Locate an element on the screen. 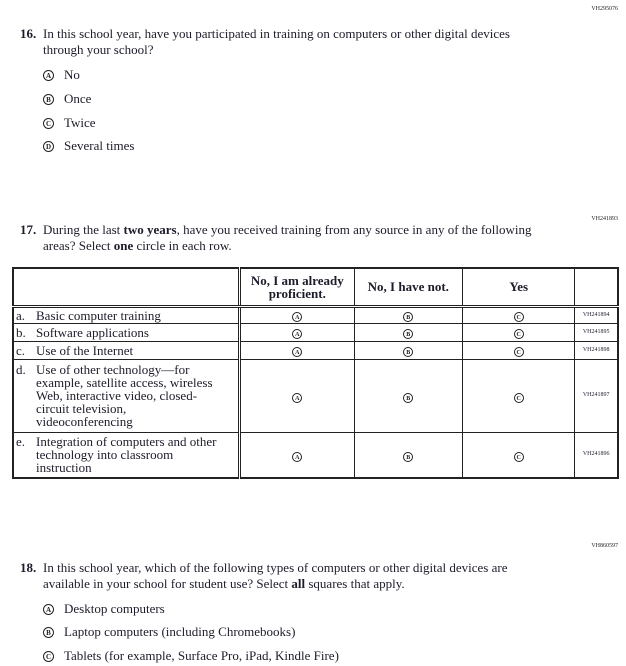  table-row: b. Software applications A B C VH241895 is located at coordinates (315, 332).